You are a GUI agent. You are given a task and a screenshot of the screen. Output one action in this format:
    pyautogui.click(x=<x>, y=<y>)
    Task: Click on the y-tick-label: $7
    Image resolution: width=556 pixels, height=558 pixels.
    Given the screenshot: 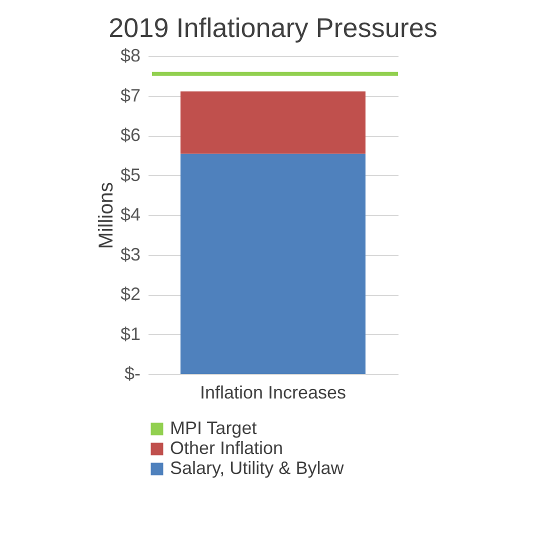 What is the action you would take?
    pyautogui.click(x=130, y=95)
    